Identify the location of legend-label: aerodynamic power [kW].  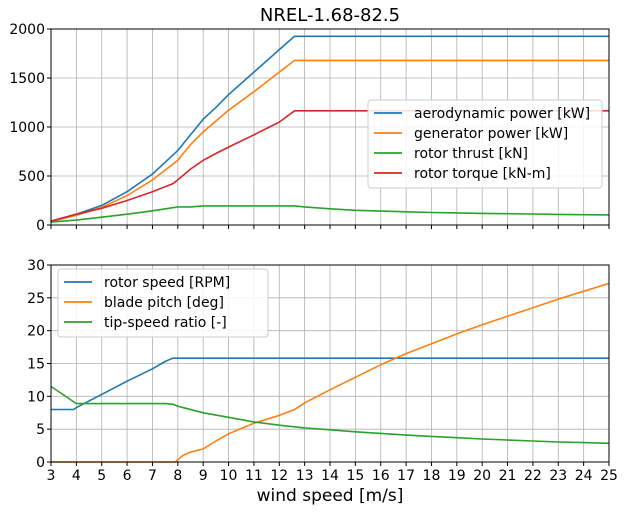
(502, 114).